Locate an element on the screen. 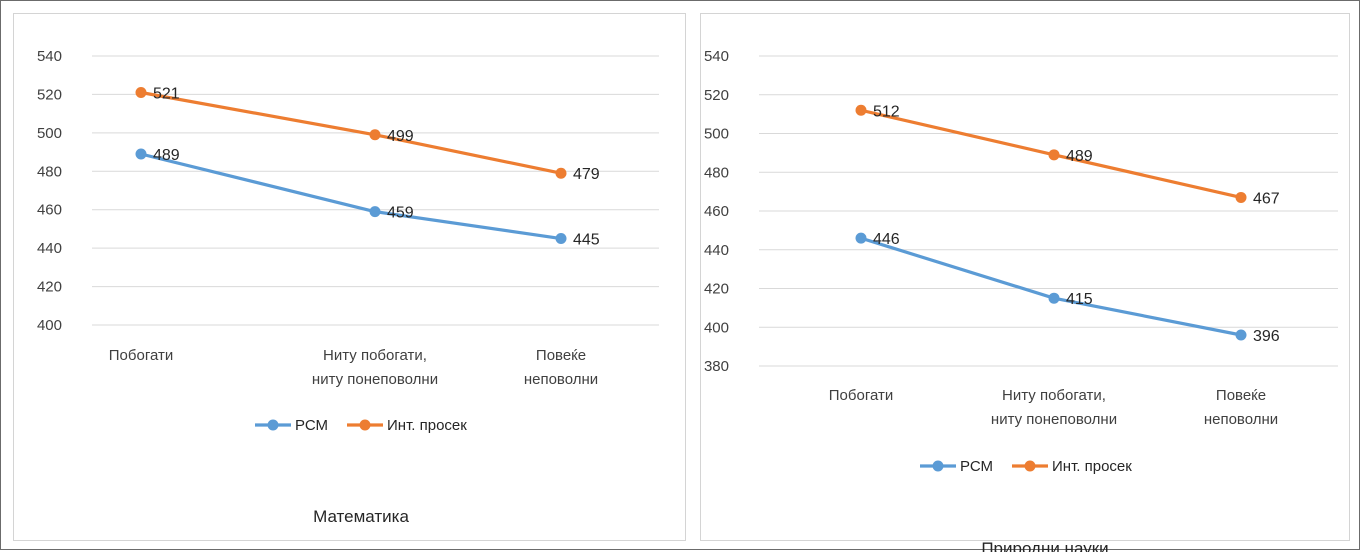 The image size is (1362, 552). data-label: 467 is located at coordinates (1266, 198).